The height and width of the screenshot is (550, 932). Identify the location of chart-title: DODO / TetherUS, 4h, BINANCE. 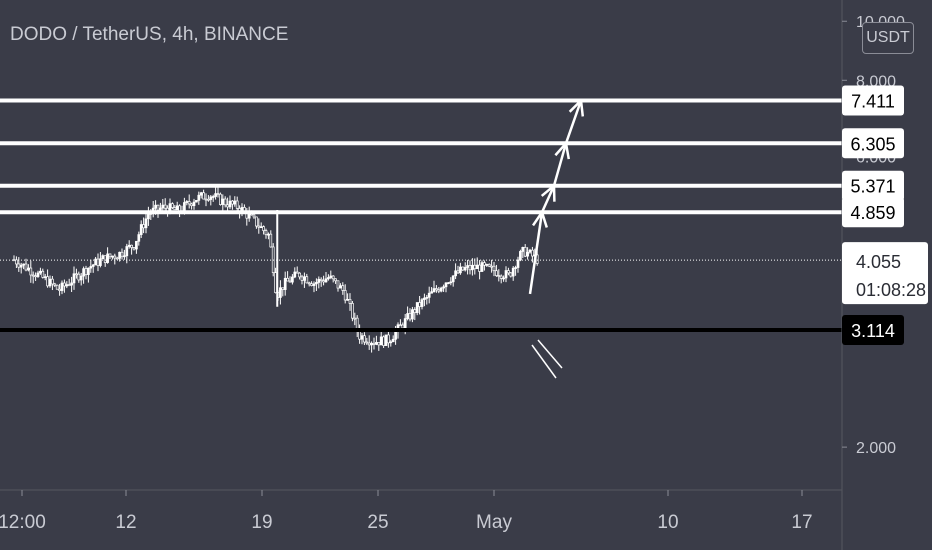
(149, 34).